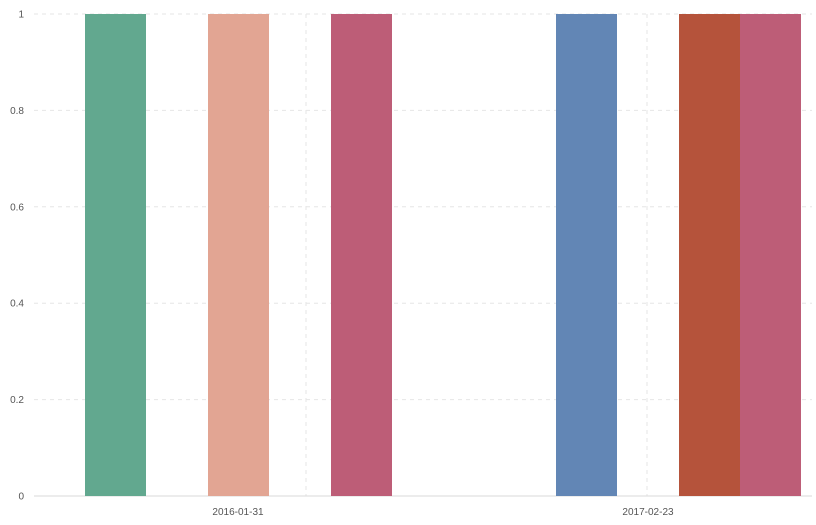  What do you see at coordinates (443, 512) in the screenshot?
I see `x-axis: 2016-01-31 2017-02-23` at bounding box center [443, 512].